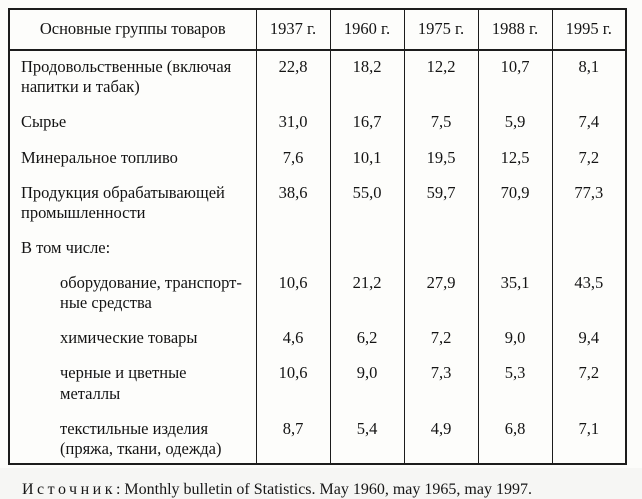 Image resolution: width=642 pixels, height=499 pixels. Describe the element at coordinates (293, 78) in the screenshot. I see `value-cell: 22,8` at that location.